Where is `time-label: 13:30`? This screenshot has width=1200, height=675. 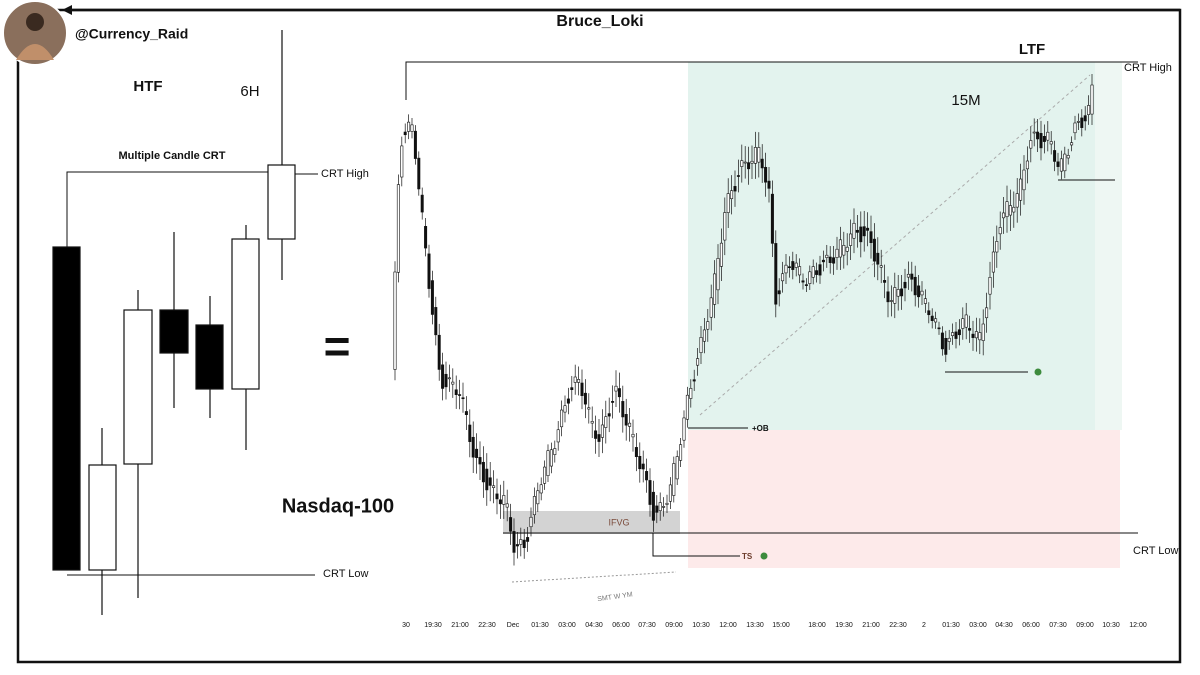 time-label: 13:30 is located at coordinates (755, 625).